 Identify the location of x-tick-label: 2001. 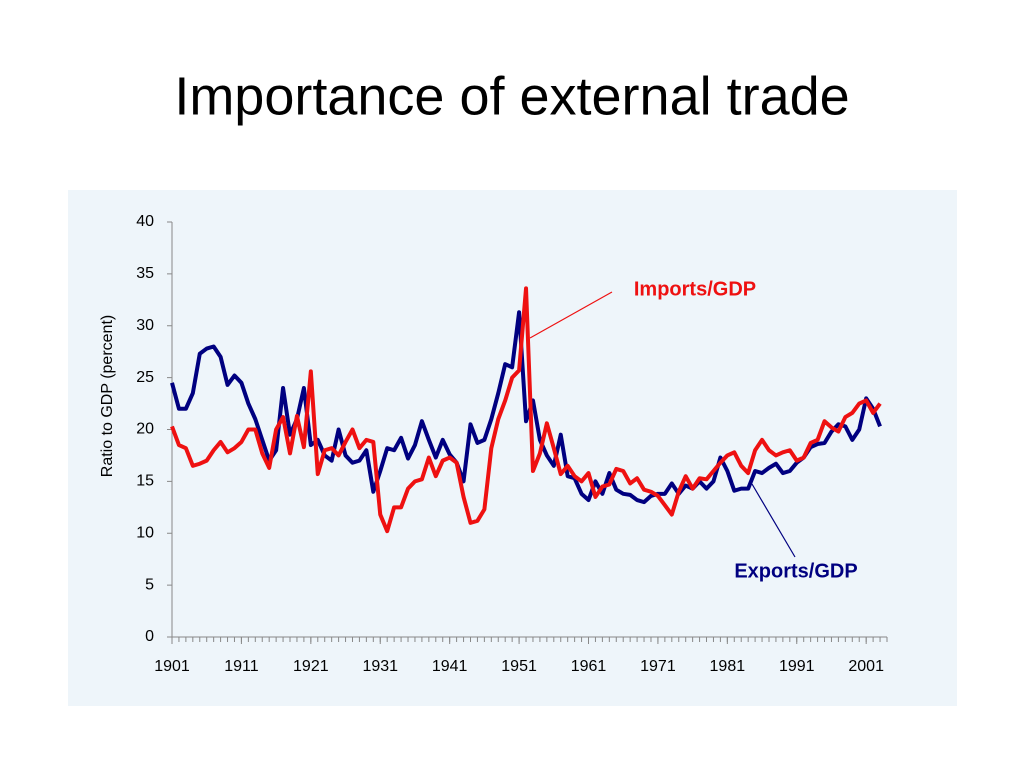
(866, 666).